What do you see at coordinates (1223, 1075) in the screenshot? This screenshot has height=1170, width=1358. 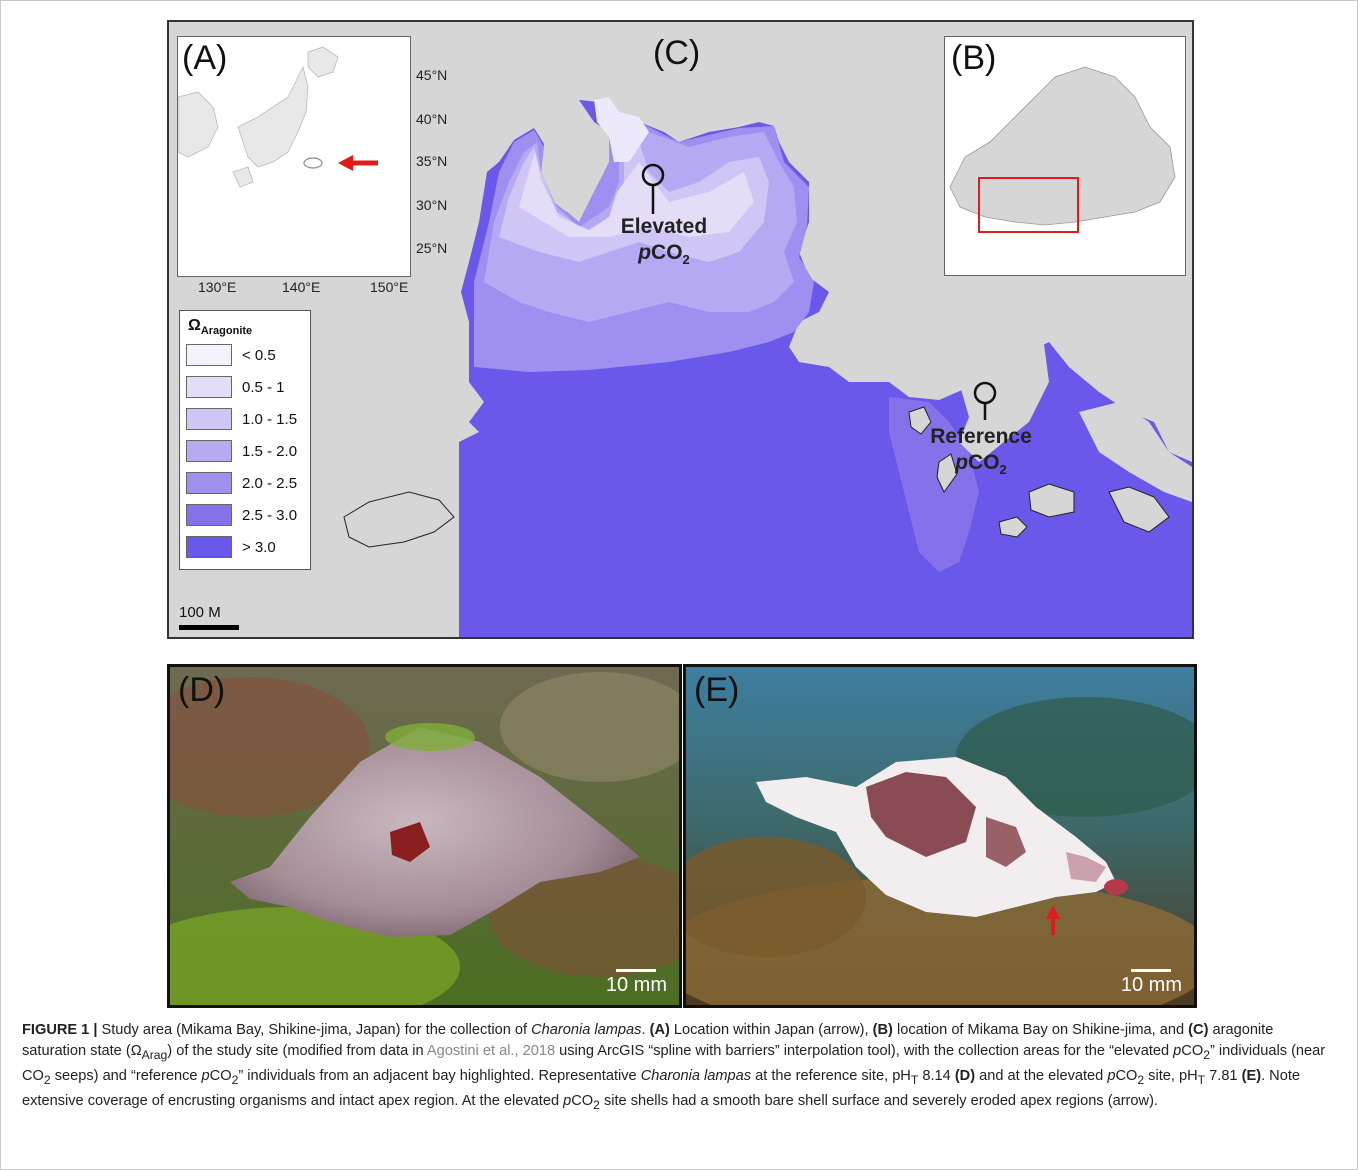 I see `caption-text: 7.81` at bounding box center [1223, 1075].